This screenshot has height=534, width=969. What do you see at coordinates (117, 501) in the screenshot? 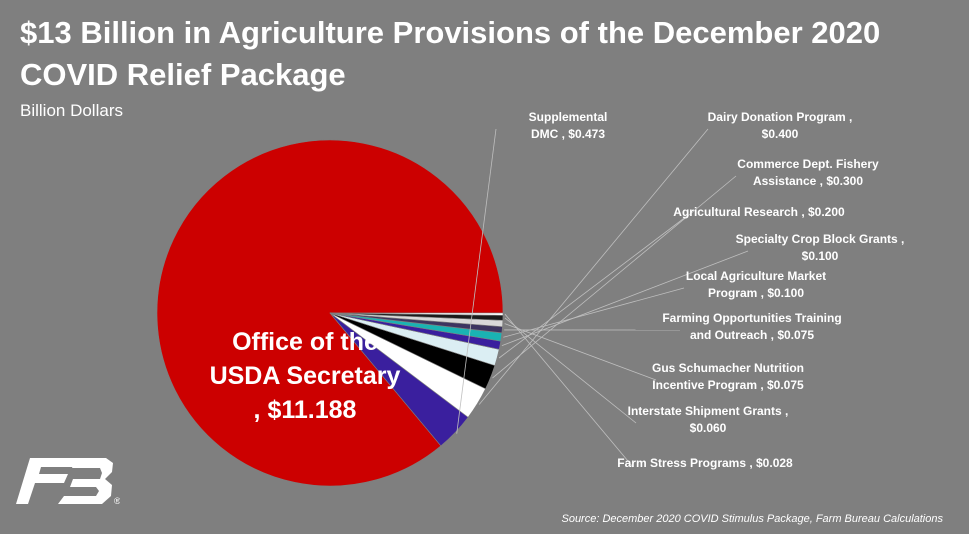
I see `registered-mark: ®` at bounding box center [117, 501].